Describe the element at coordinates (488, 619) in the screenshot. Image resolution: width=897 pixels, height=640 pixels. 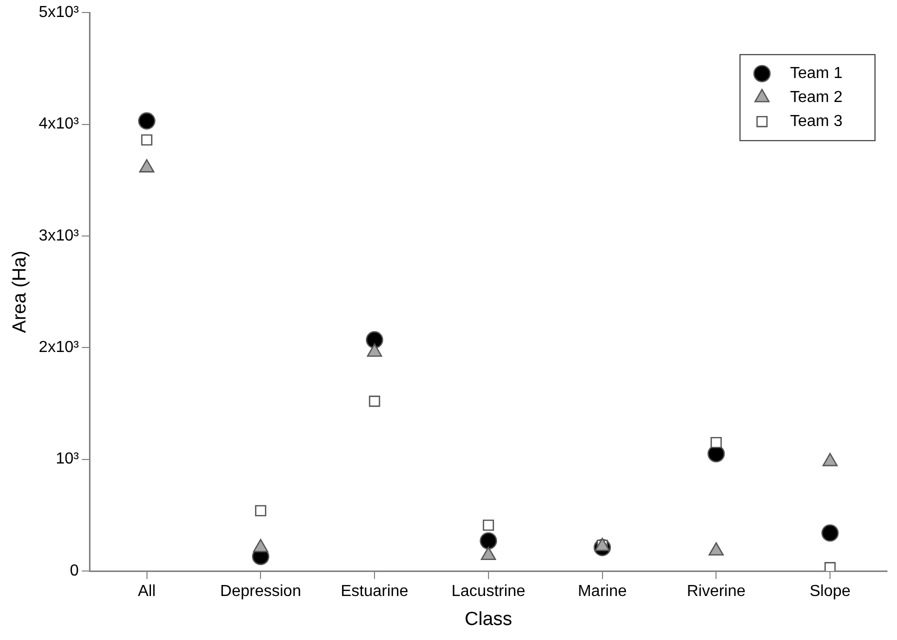
I see `x-axis-title: Class` at that location.